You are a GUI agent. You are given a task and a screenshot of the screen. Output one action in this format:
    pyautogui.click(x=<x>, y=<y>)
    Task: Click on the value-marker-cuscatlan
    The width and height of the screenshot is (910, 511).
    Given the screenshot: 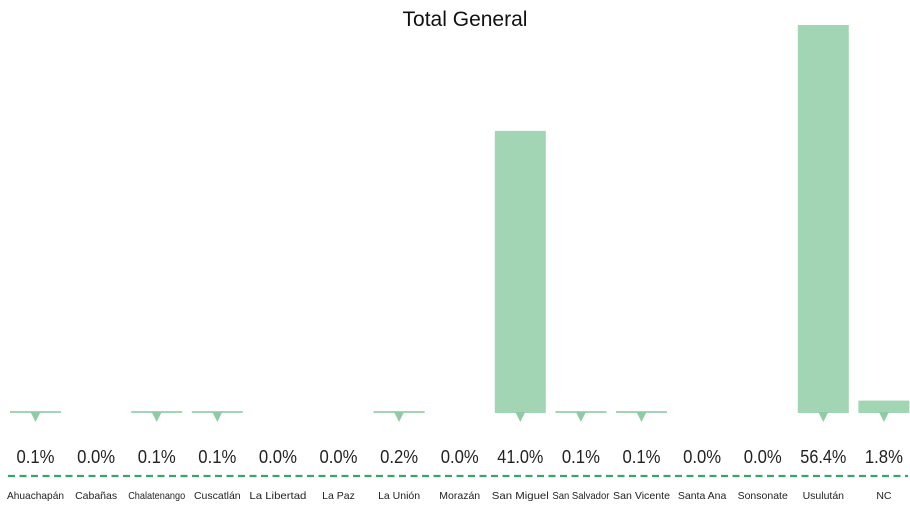 What is the action you would take?
    pyautogui.click(x=217, y=417)
    